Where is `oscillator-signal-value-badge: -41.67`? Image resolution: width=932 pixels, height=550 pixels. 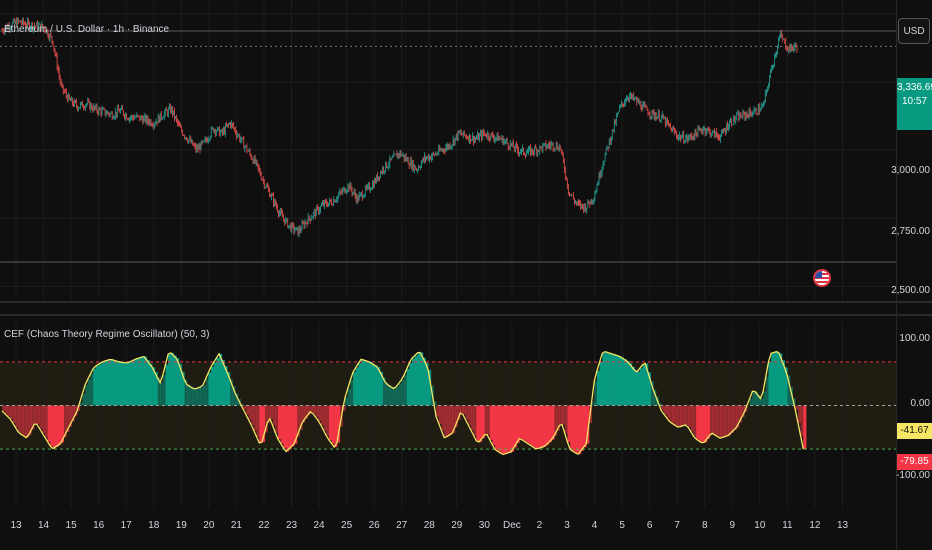
oscillator-signal-value-badge: -41.67 is located at coordinates (914, 431).